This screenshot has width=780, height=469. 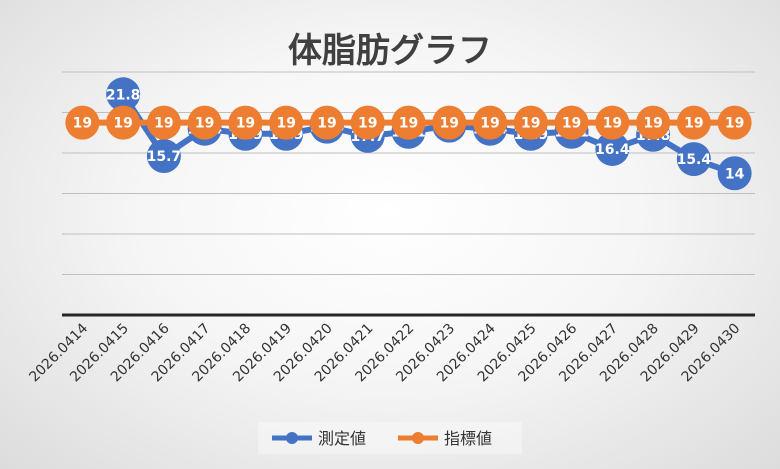 What do you see at coordinates (342, 438) in the screenshot?
I see `legend-label: 測定値` at bounding box center [342, 438].